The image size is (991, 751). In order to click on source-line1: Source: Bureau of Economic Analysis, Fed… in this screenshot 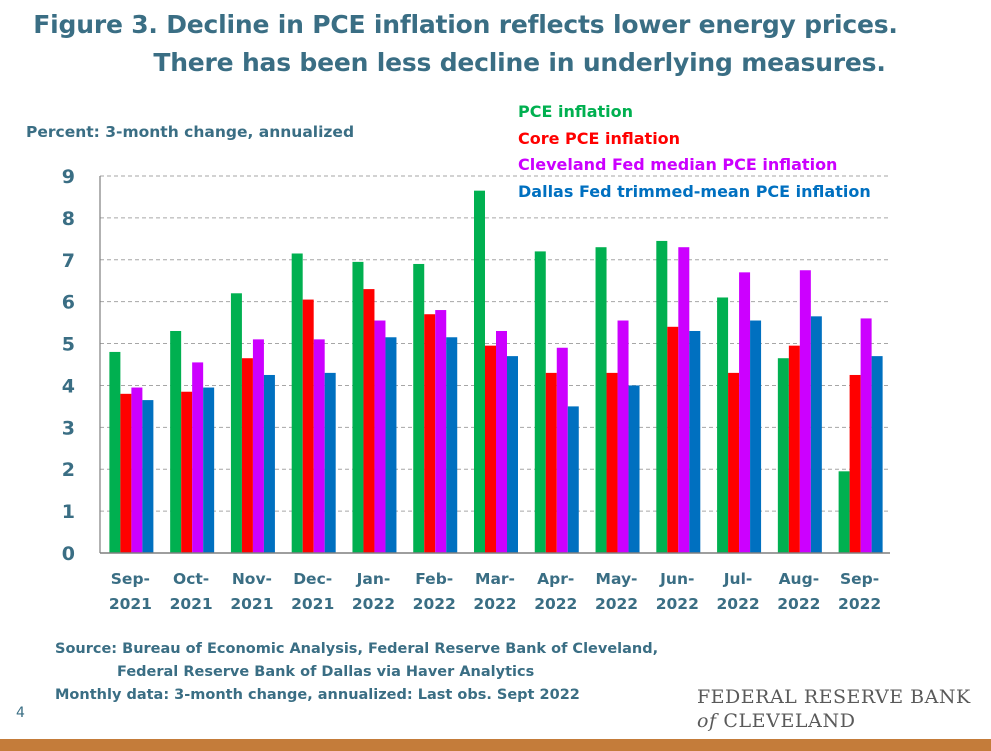, I will do `click(357, 649)`.